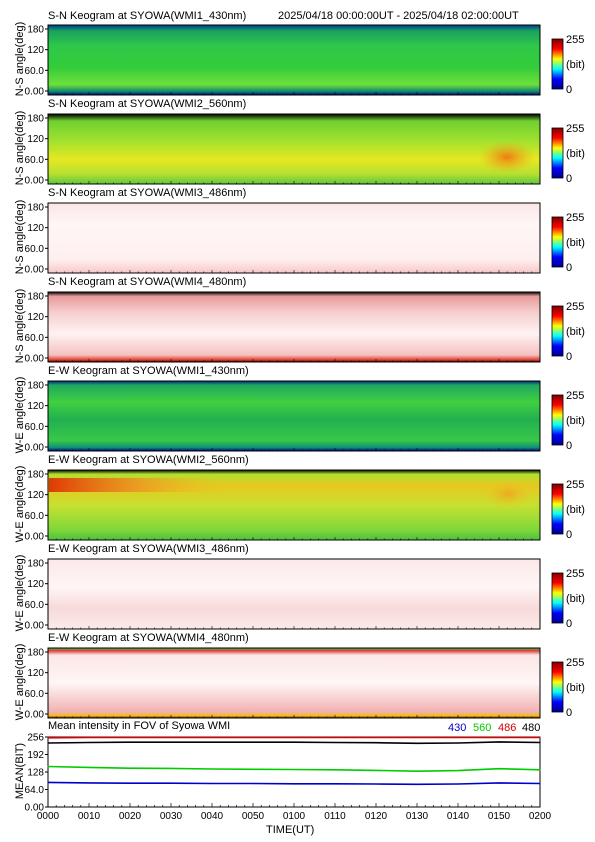 The height and width of the screenshot is (842, 595). Describe the element at coordinates (458, 816) in the screenshot. I see `x-tick-label: 0140` at that location.